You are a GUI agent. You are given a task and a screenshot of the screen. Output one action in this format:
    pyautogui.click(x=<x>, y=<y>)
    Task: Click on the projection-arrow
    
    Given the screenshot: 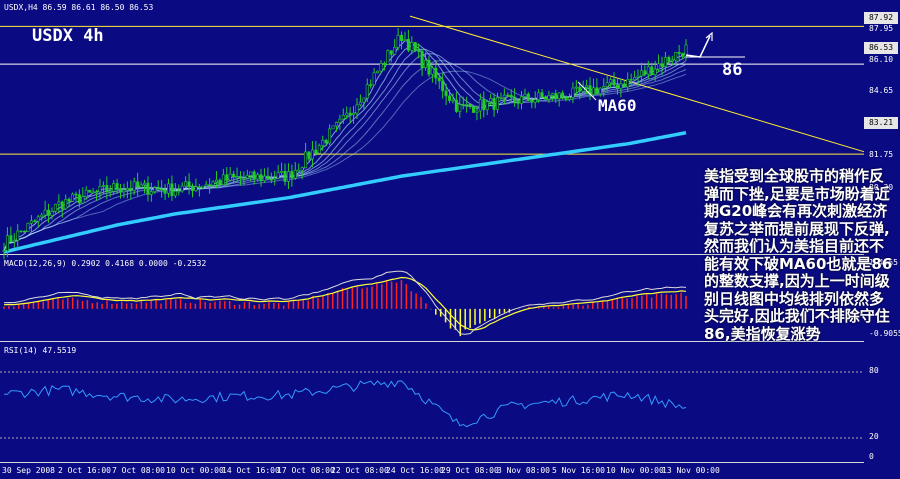 What is the action you would take?
    pyautogui.click(x=698, y=46)
    